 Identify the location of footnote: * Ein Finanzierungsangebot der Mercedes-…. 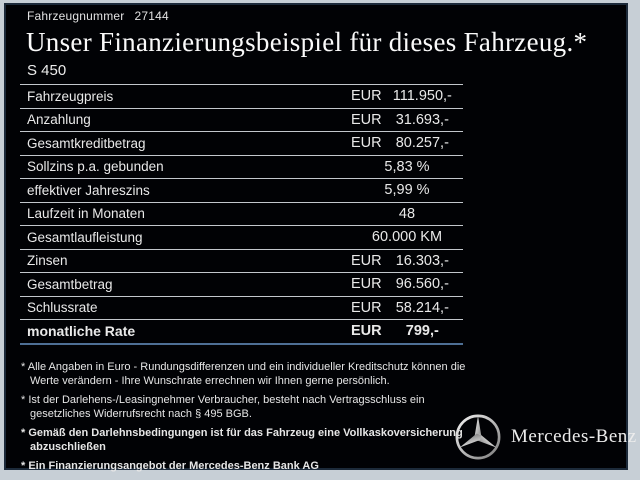
(170, 466).